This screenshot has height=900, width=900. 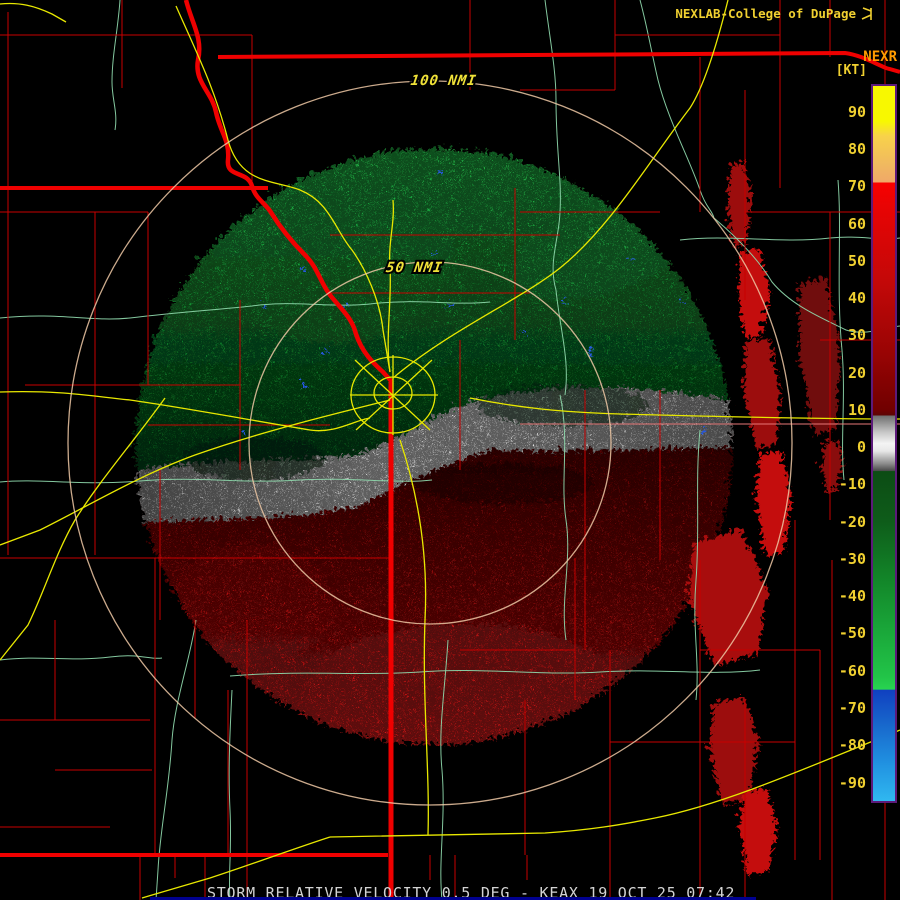 I want to click on colorbar-tick: 60, so click(x=856, y=223).